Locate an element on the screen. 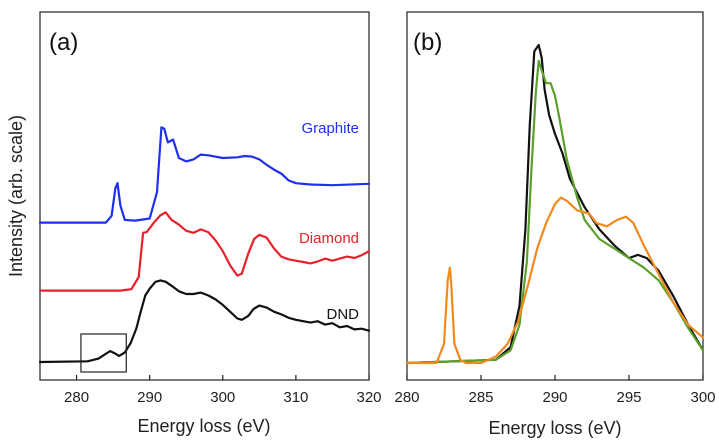 The width and height of the screenshot is (719, 440). panel-a-xlabel: Energy loss (eV) is located at coordinates (203, 426).